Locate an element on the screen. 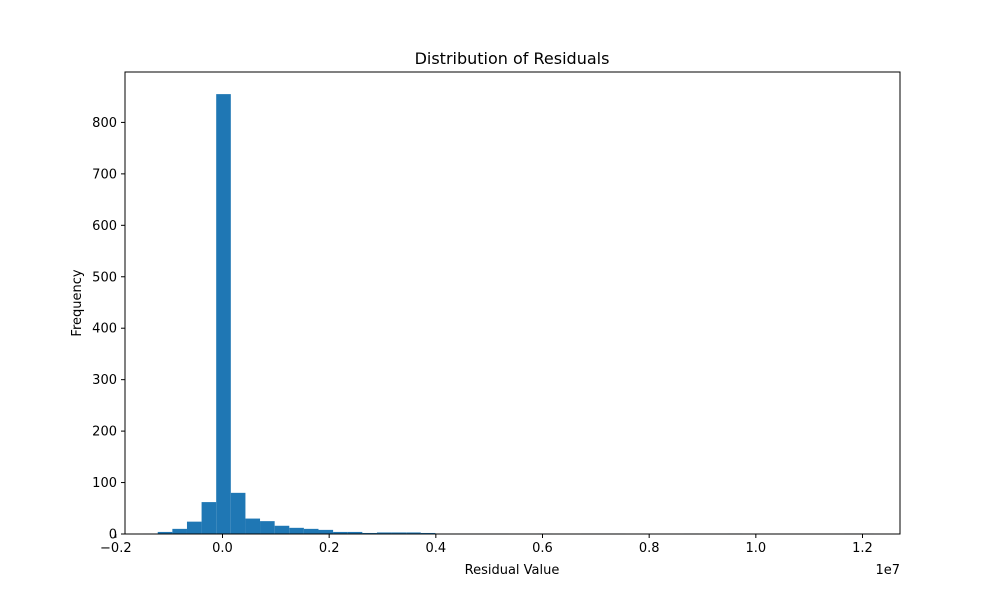  x-tick-label: 1.0 is located at coordinates (755, 548).